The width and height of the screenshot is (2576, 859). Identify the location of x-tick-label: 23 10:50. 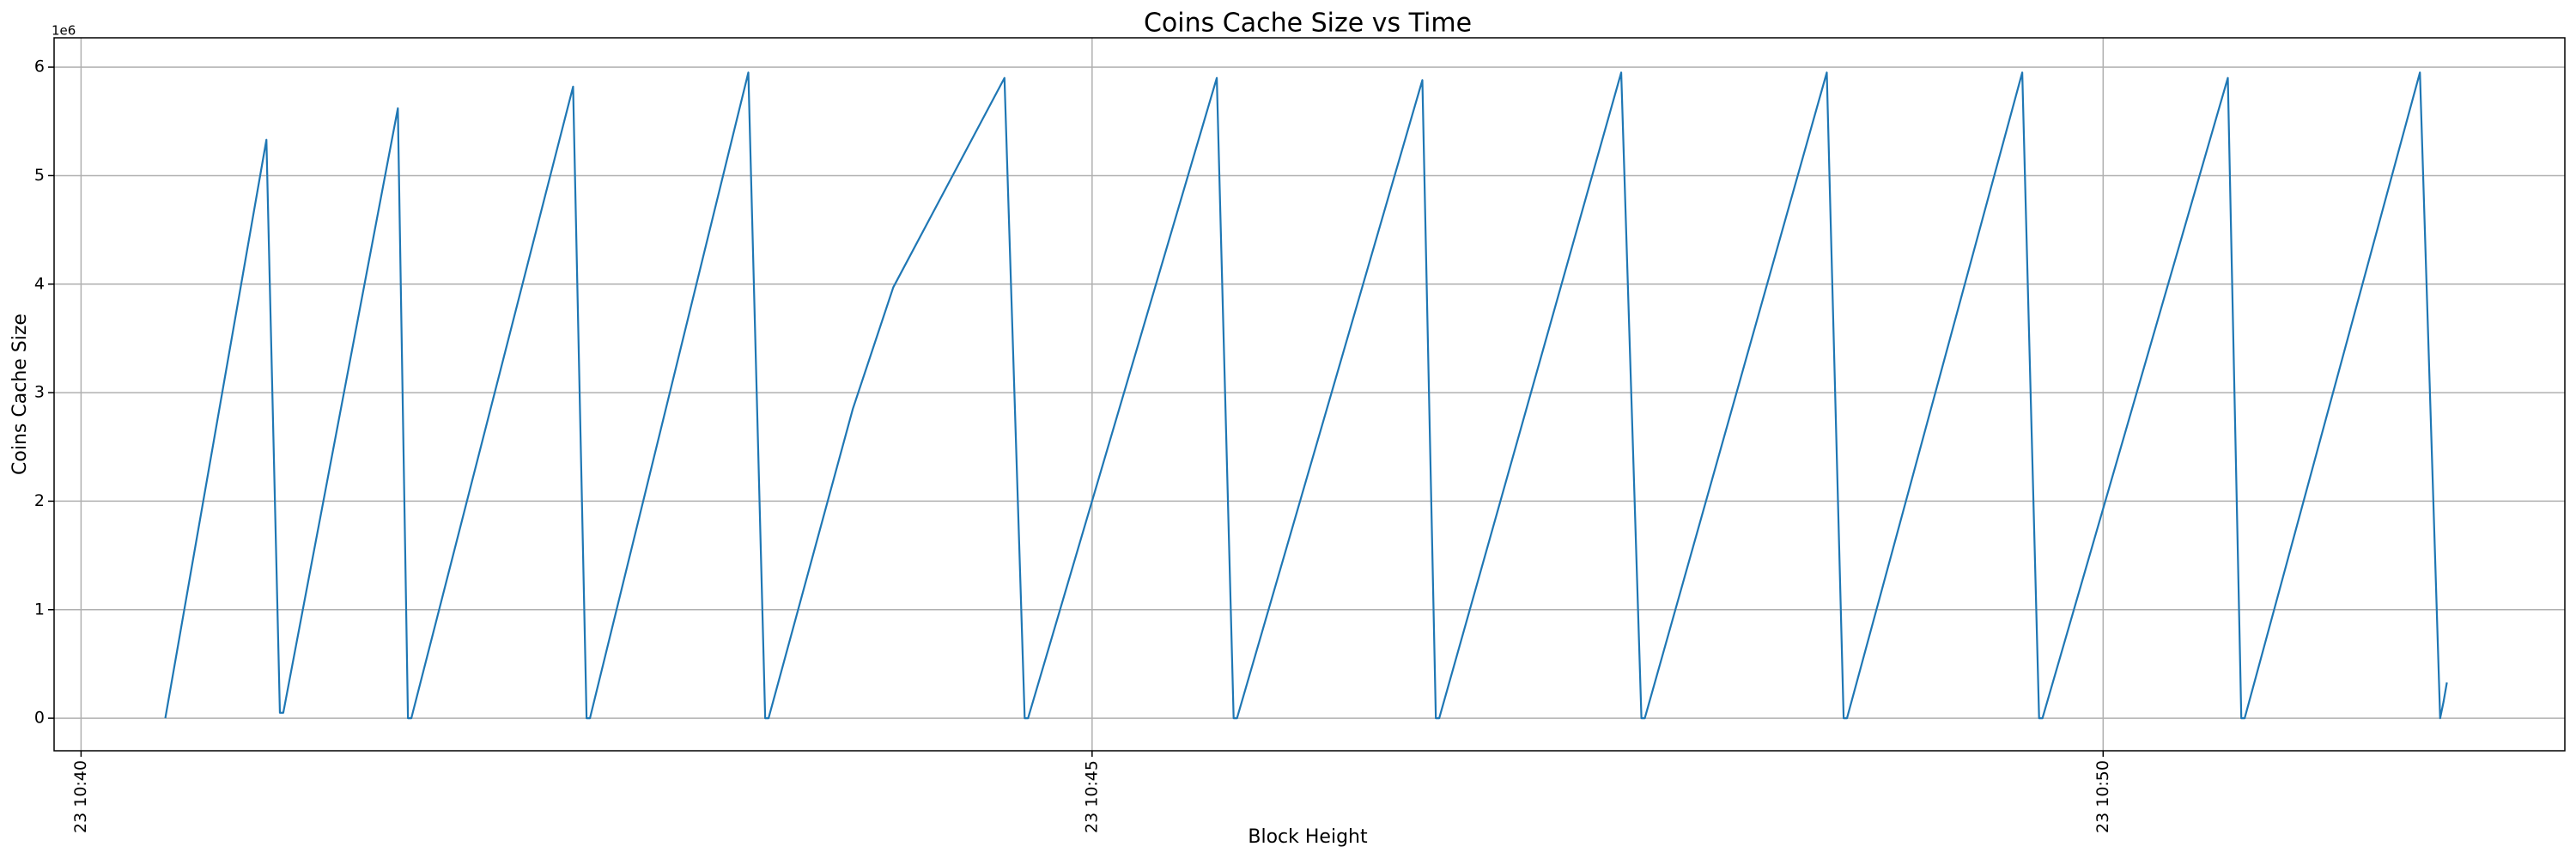
(2102, 796).